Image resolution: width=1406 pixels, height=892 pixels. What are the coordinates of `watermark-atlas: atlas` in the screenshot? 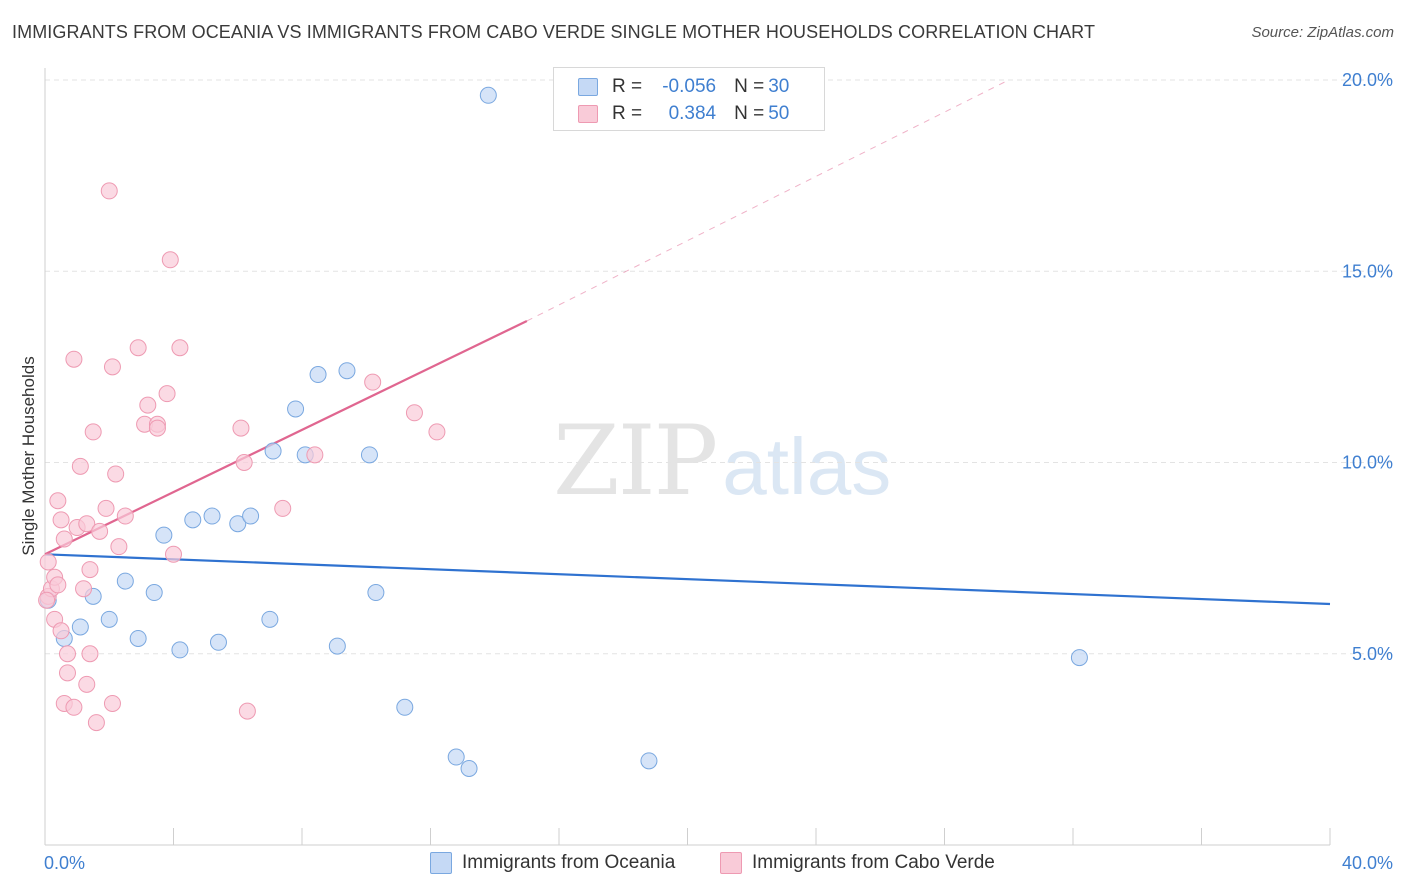 It's located at (807, 466).